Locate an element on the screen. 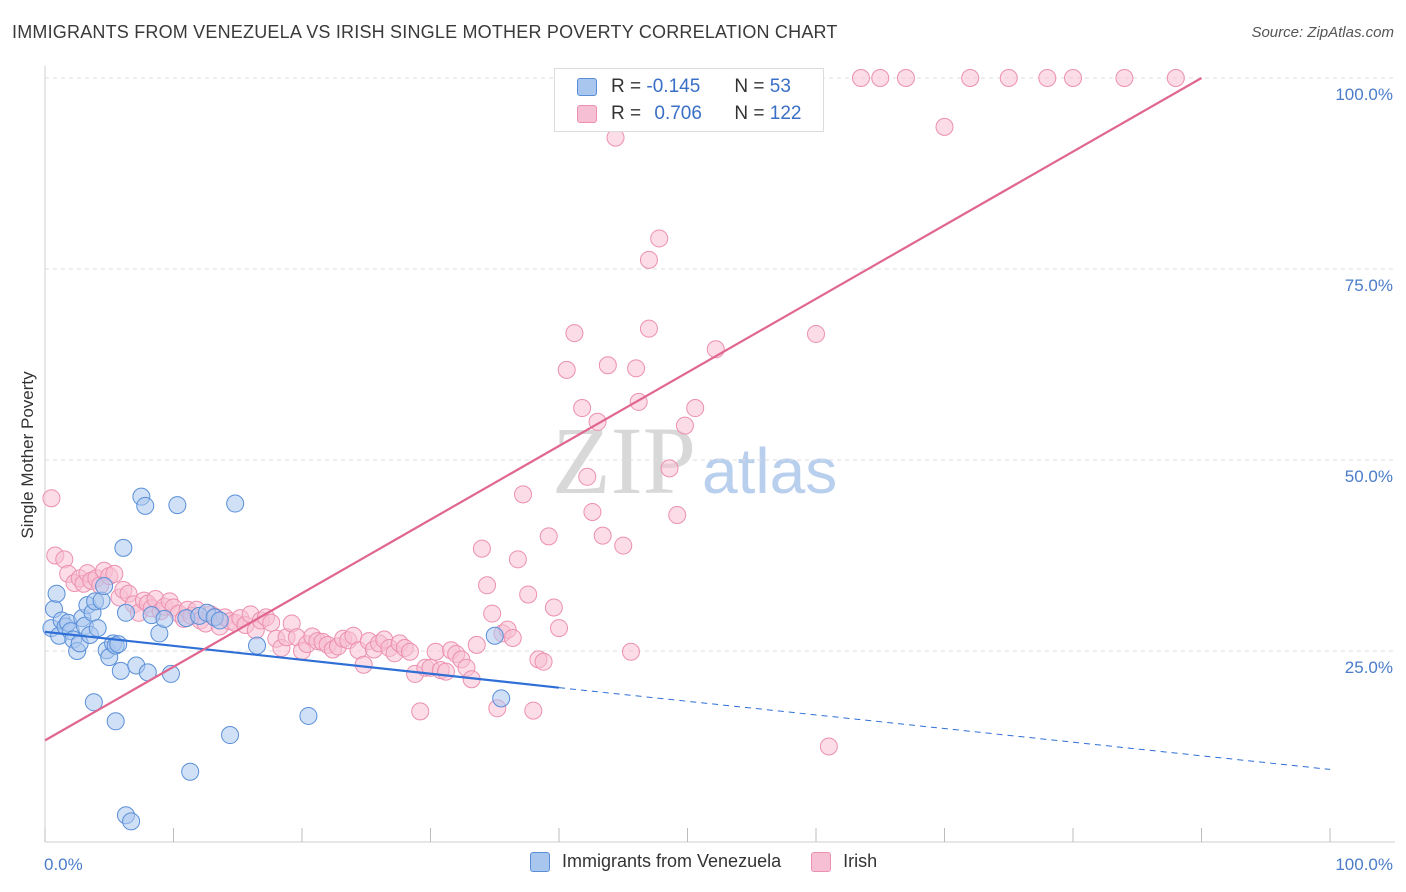 This screenshot has height=892, width=1406. y-tick-label: 25.0% is located at coordinates (1369, 667).